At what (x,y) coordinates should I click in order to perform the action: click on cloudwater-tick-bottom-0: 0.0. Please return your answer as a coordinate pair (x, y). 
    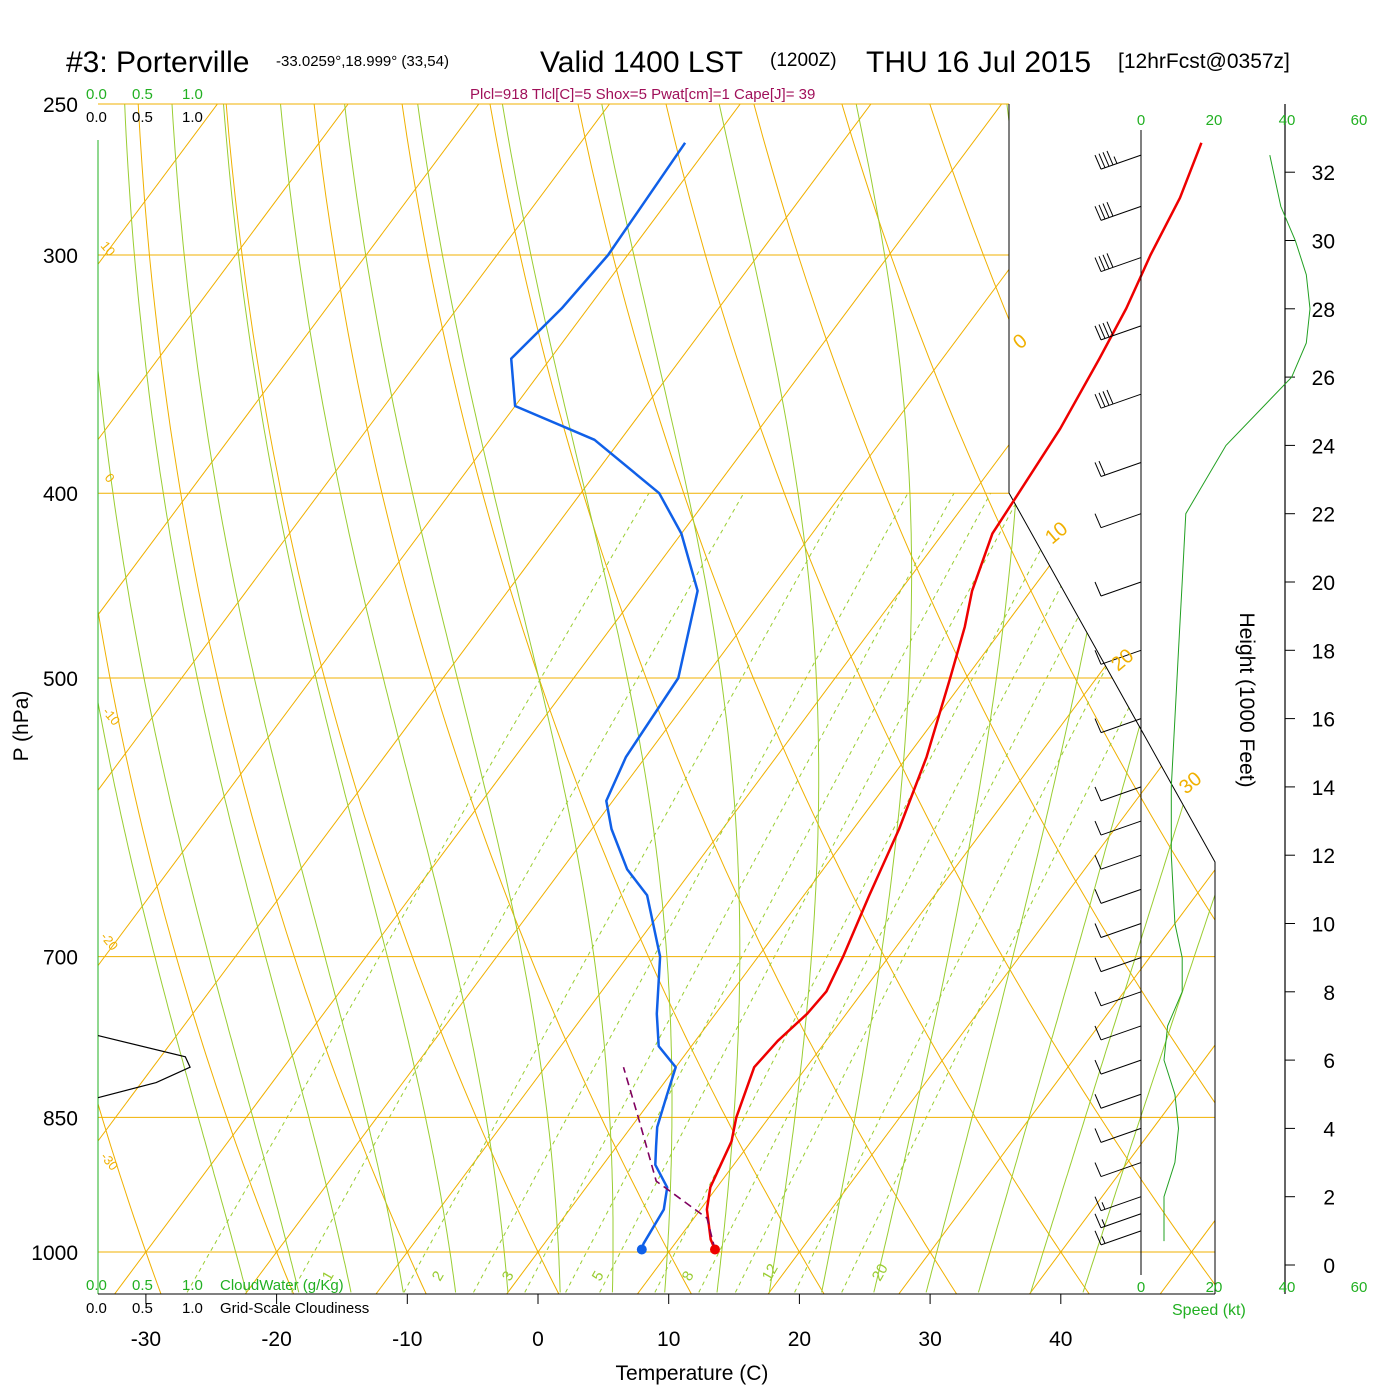
    Looking at the image, I should click on (96, 1285).